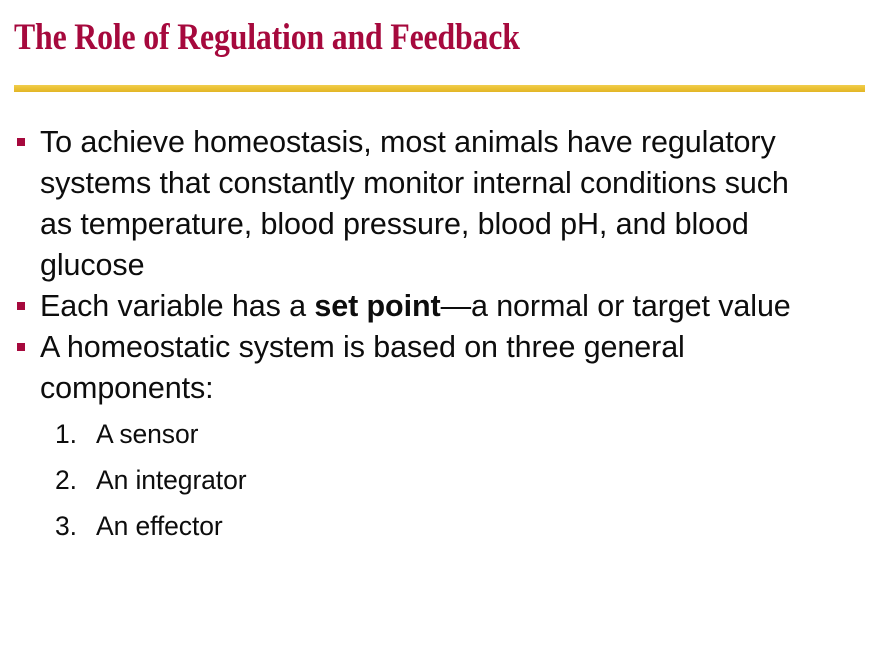  Describe the element at coordinates (66, 526) in the screenshot. I see `list-item-number: 3.` at that location.